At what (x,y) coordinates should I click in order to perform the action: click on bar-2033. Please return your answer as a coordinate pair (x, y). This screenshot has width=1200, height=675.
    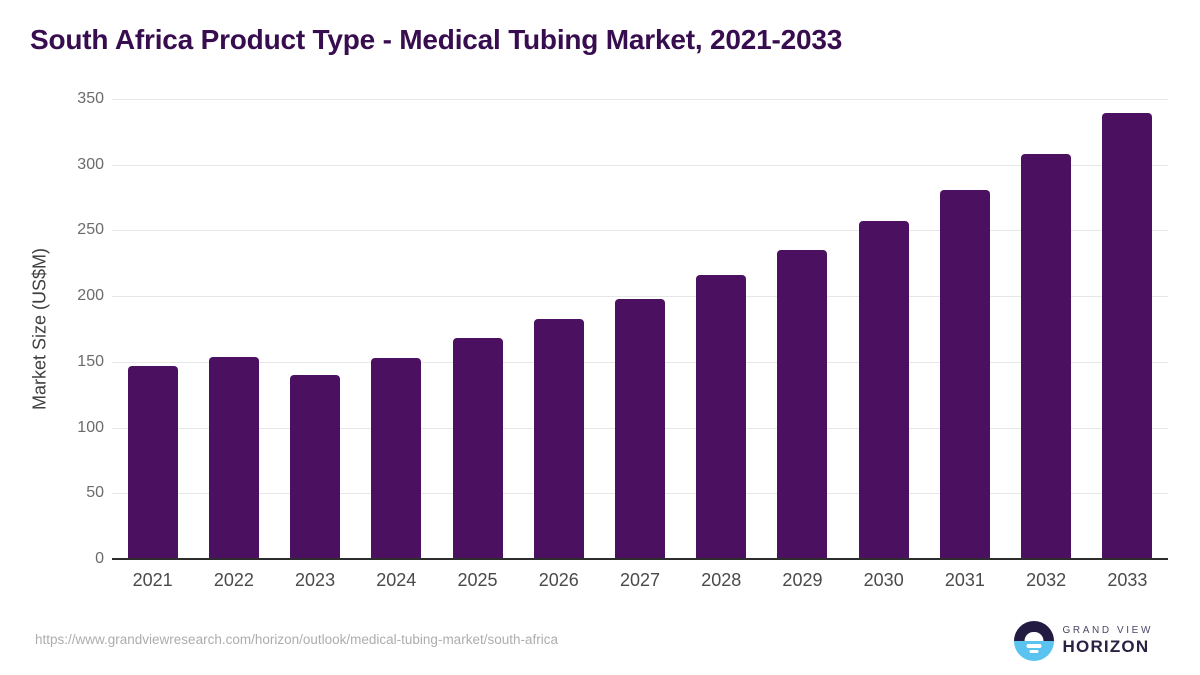
    Looking at the image, I should click on (1127, 336).